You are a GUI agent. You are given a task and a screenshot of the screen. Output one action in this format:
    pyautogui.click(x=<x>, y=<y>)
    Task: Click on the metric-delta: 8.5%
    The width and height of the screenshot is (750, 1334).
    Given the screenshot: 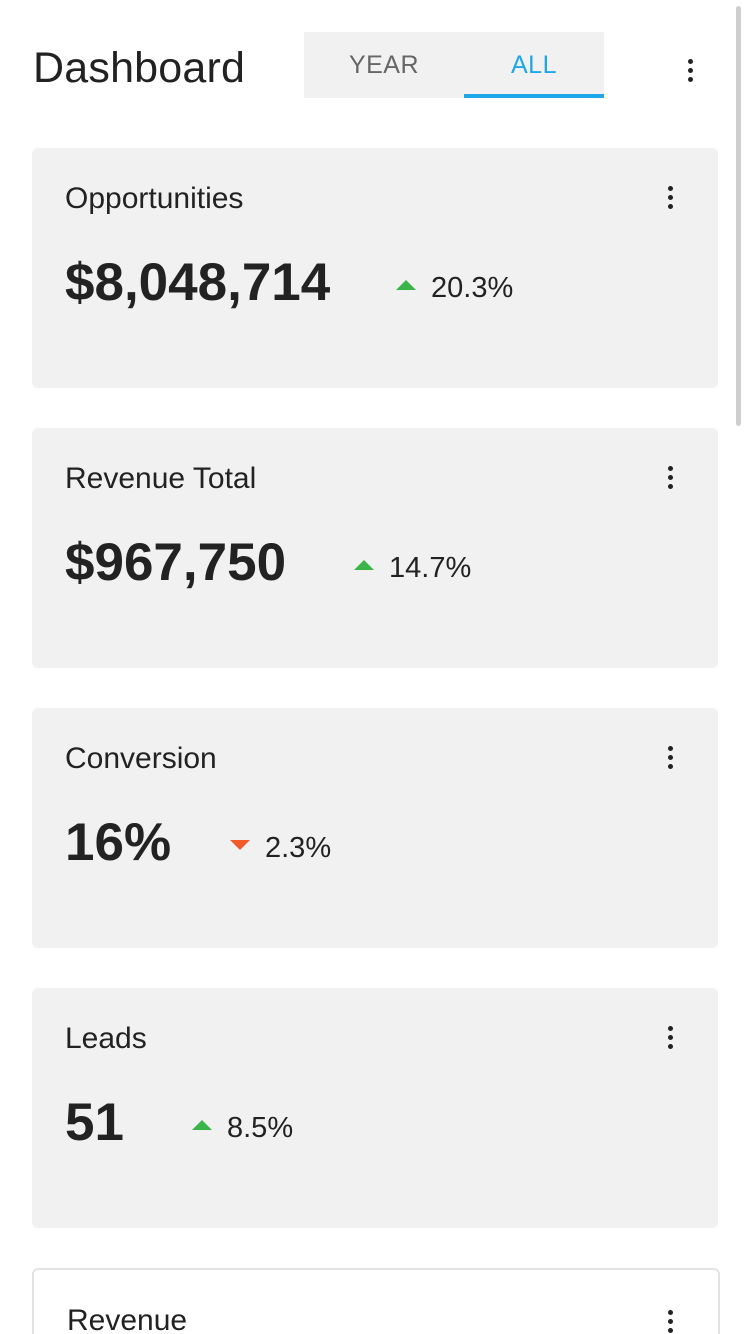 What is the action you would take?
    pyautogui.click(x=242, y=1128)
    